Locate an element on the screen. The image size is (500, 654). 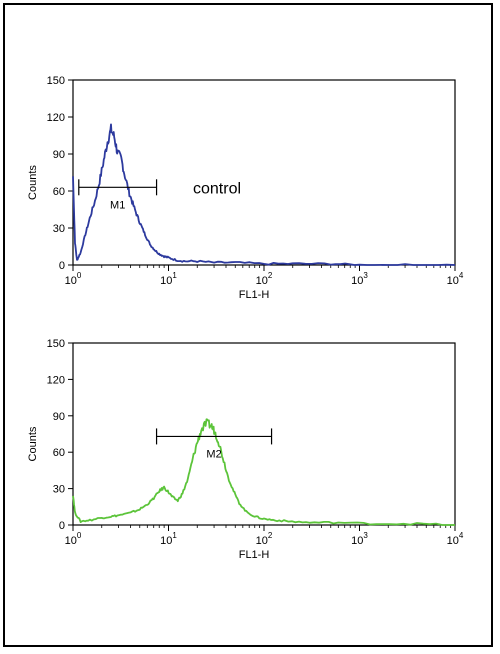
gate-marker: M2 is located at coordinates (214, 444).